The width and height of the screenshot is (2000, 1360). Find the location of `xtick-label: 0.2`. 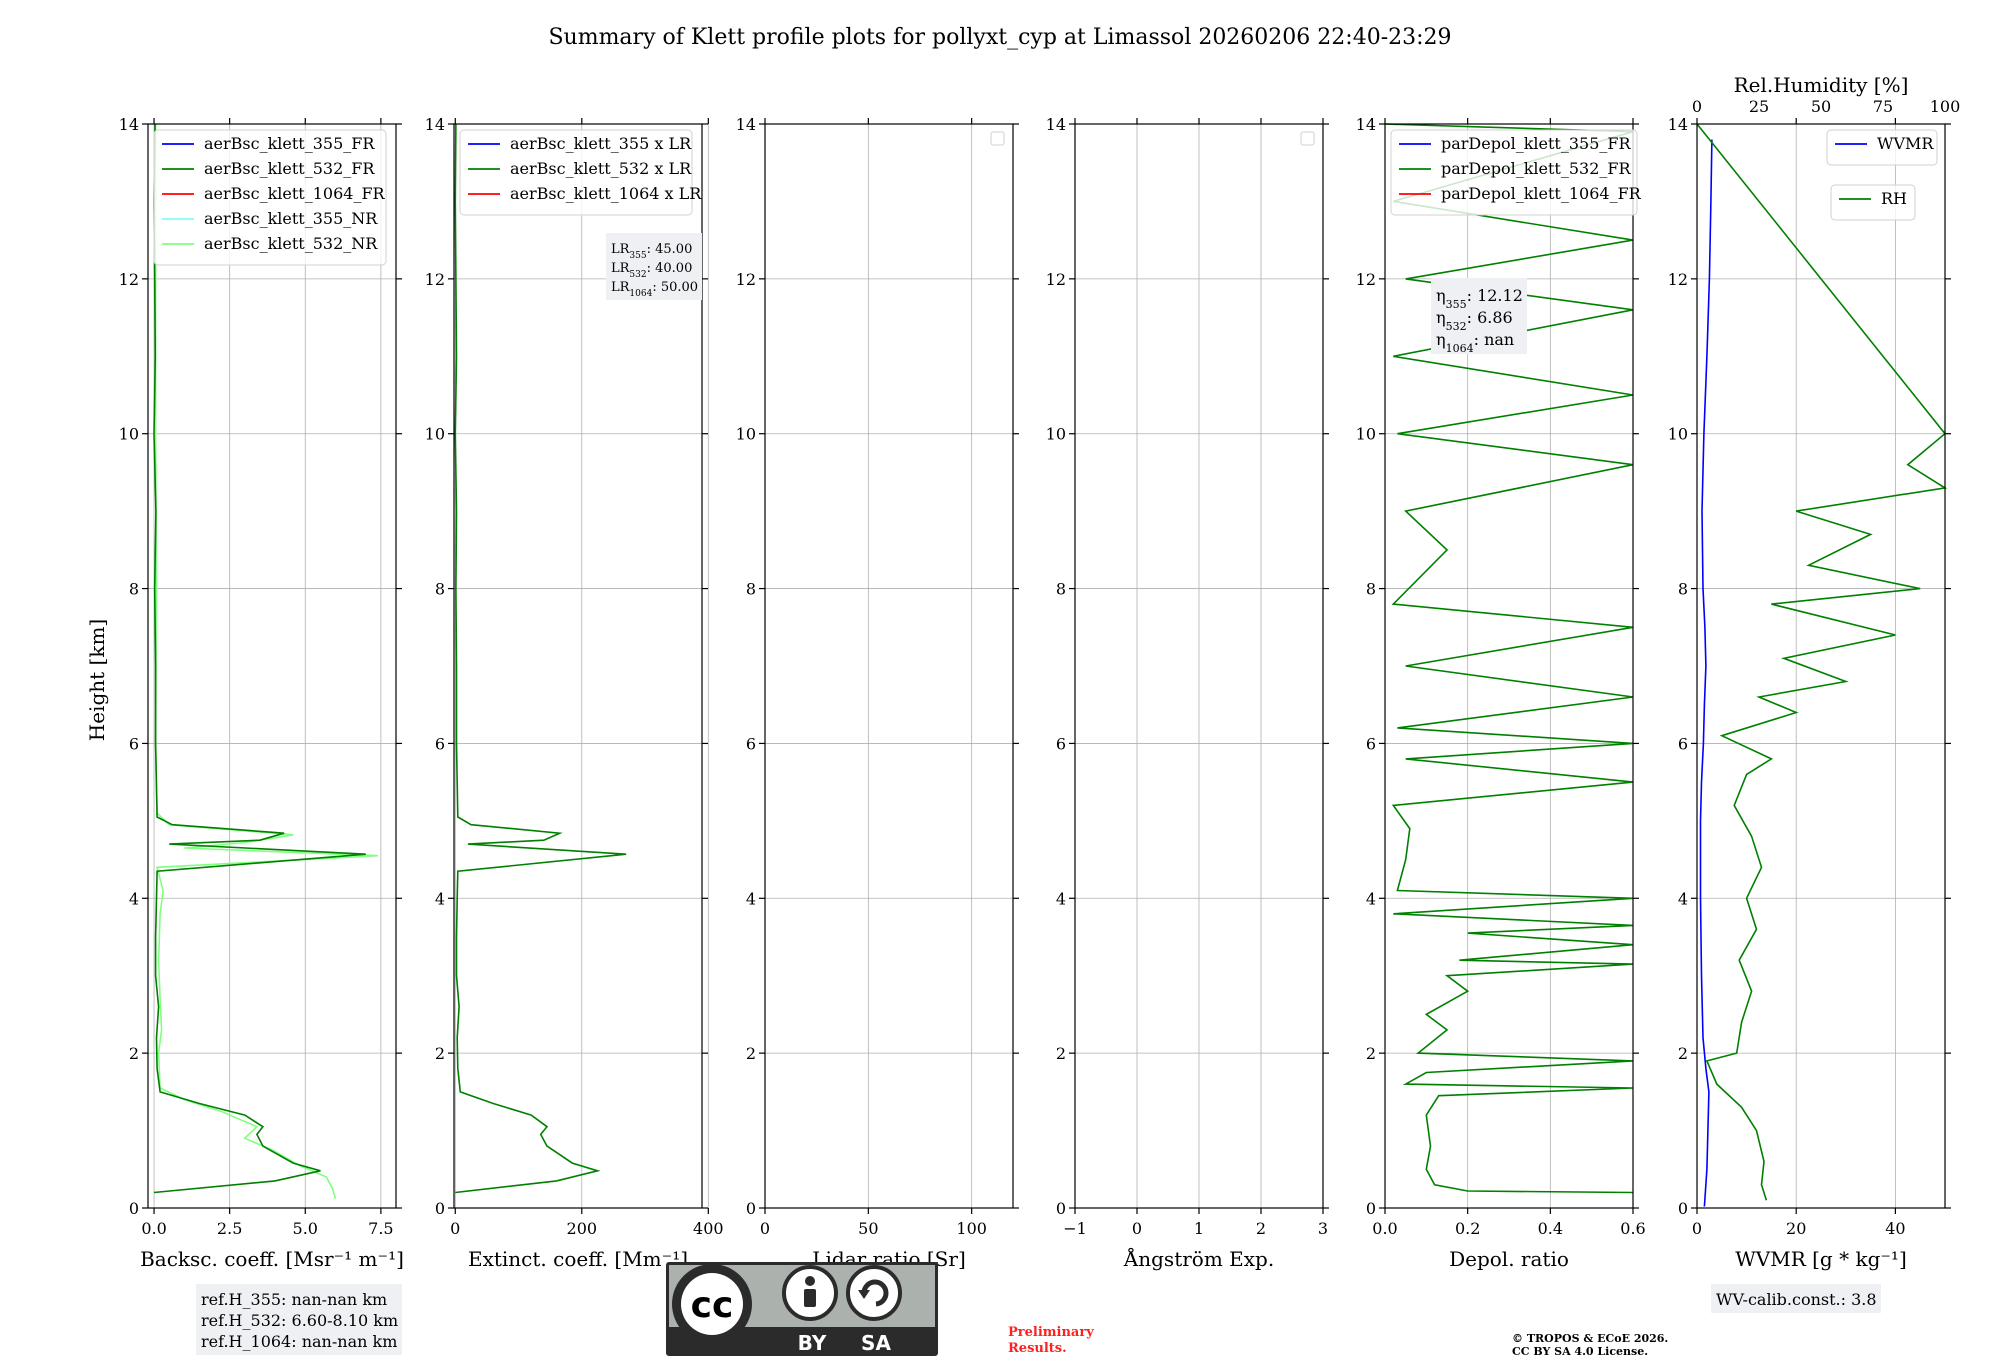

xtick-label: 0.2 is located at coordinates (1467, 1228).